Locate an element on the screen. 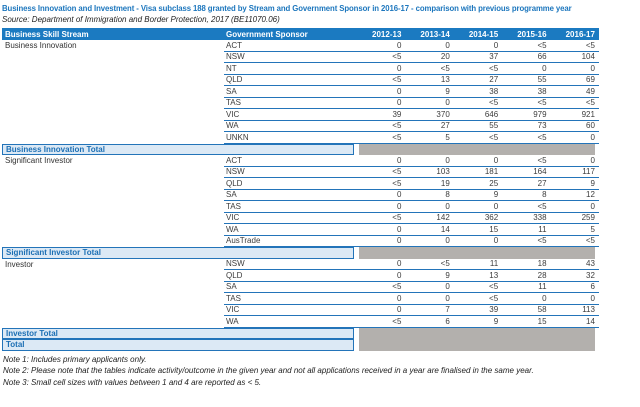 This screenshot has width=640, height=407. table-row: NSW <5 20 37 66 104 is located at coordinates (300, 58).